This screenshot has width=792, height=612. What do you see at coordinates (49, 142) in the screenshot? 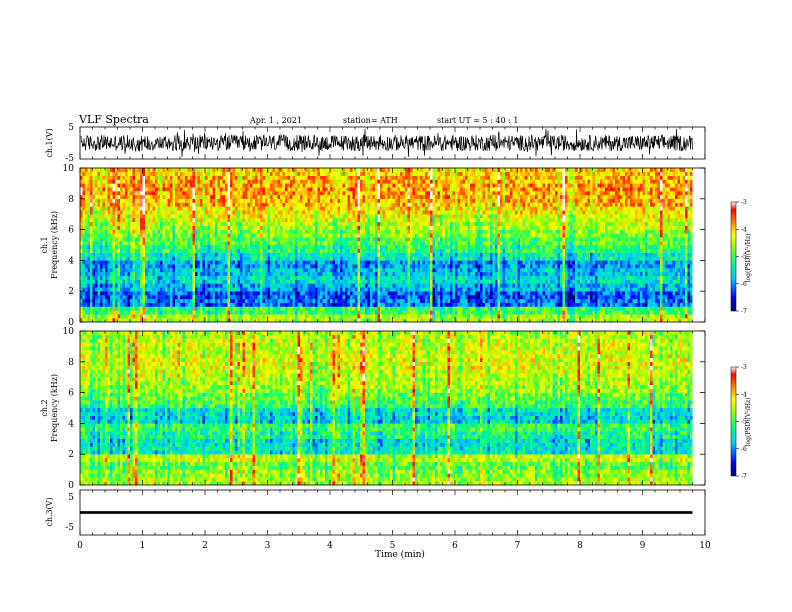
I see `ch1-wave-ylabel: ch.1(V)` at bounding box center [49, 142].